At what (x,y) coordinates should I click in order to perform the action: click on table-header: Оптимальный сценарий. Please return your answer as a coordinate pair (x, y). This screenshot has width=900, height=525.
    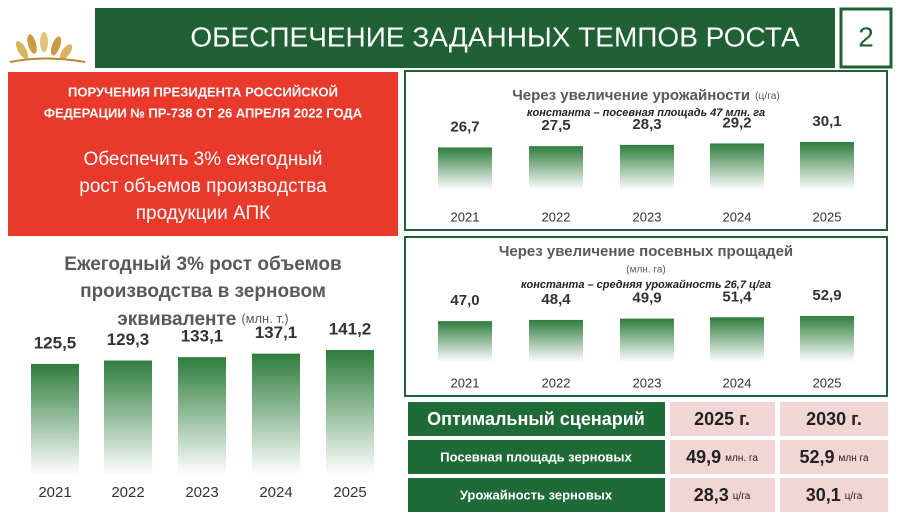
    Looking at the image, I should click on (536, 419).